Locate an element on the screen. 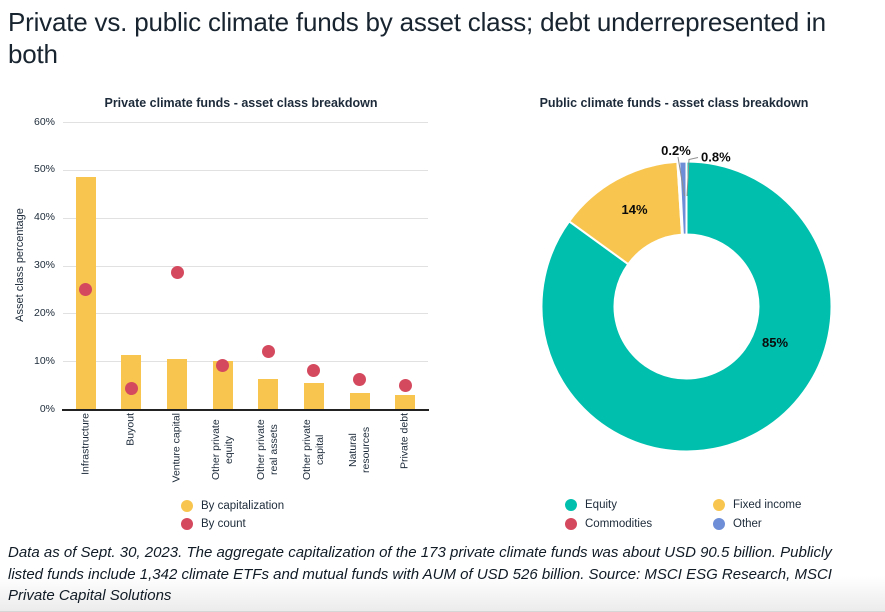 This screenshot has height=612, width=885. y-tick-label: 20% is located at coordinates (44, 312).